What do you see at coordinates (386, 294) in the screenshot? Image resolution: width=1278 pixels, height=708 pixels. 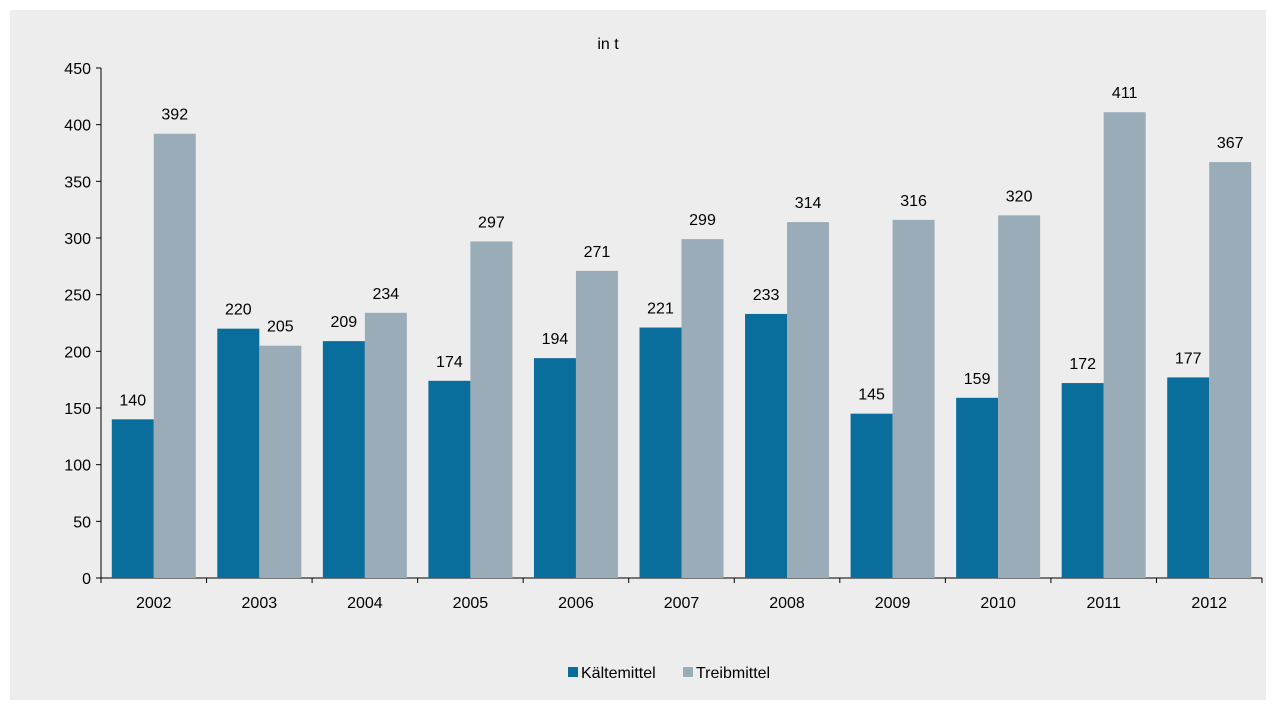 I see `data-label-treibmittel-2004: 234` at bounding box center [386, 294].